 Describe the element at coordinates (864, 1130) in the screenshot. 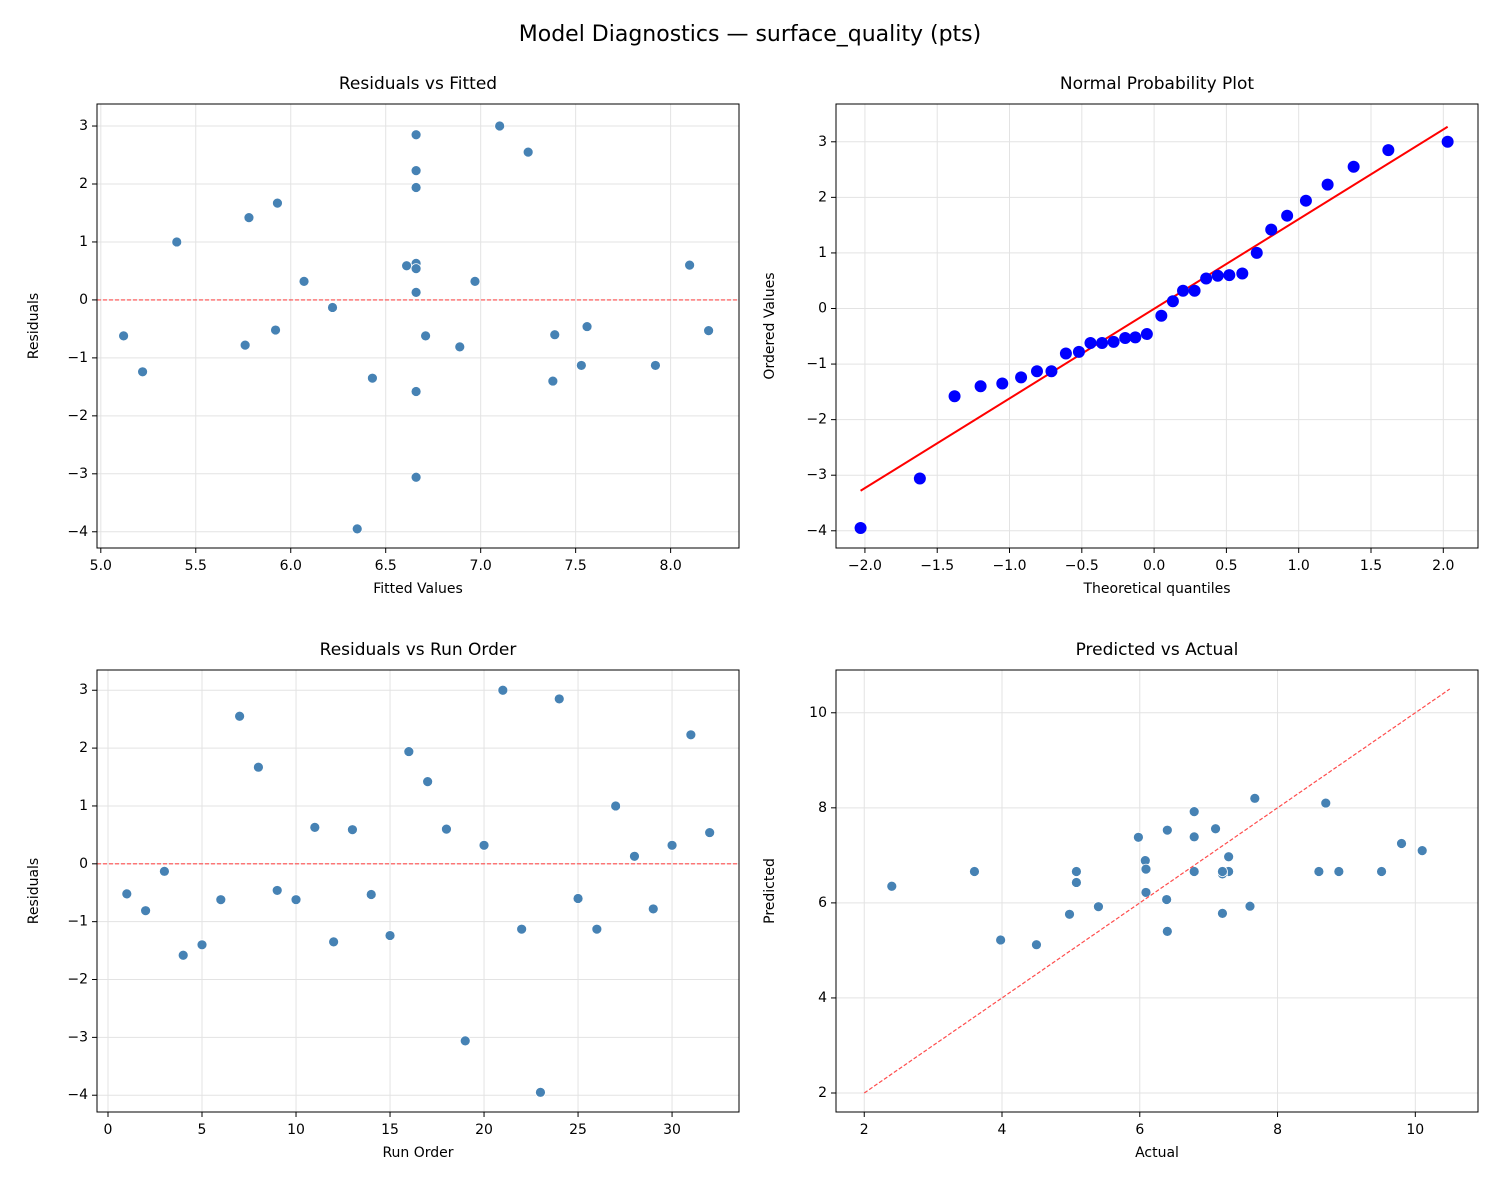

I see `x-tick-label: 2` at that location.